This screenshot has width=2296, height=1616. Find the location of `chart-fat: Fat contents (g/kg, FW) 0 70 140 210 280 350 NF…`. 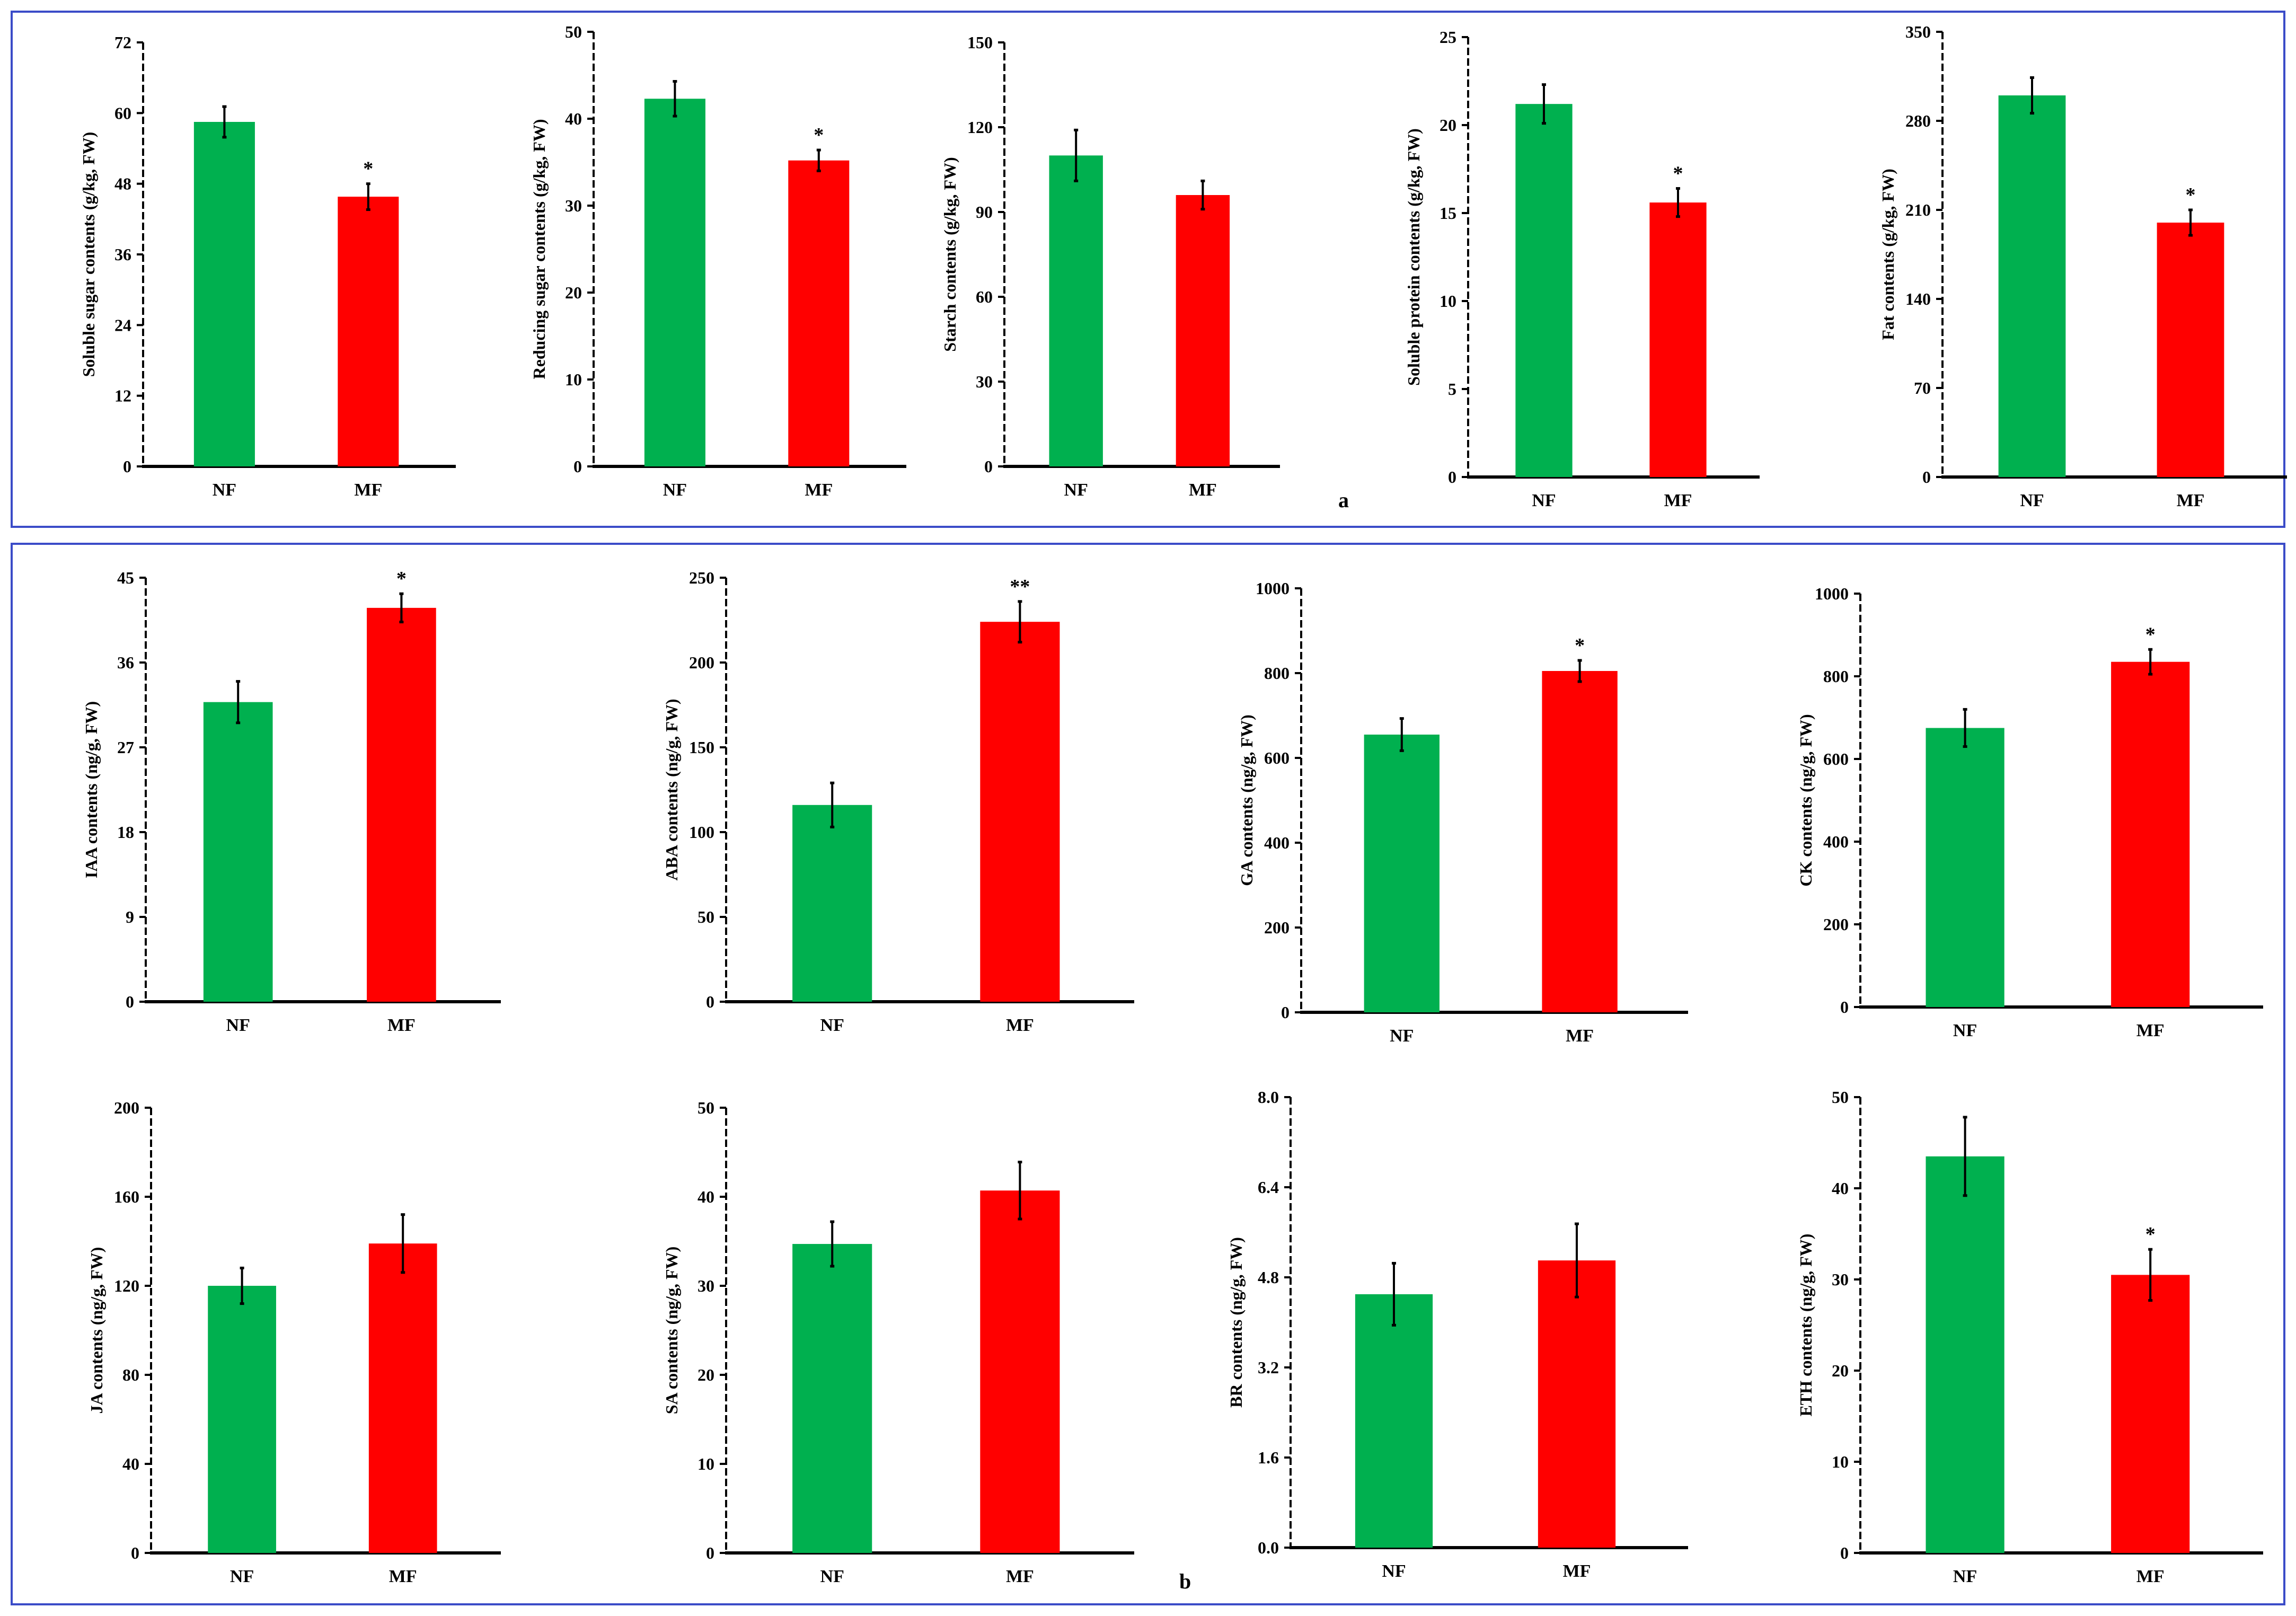

chart-fat: Fat contents (g/kg, FW) 0 70 140 210 280 350 NF… is located at coordinates (2082, 266).